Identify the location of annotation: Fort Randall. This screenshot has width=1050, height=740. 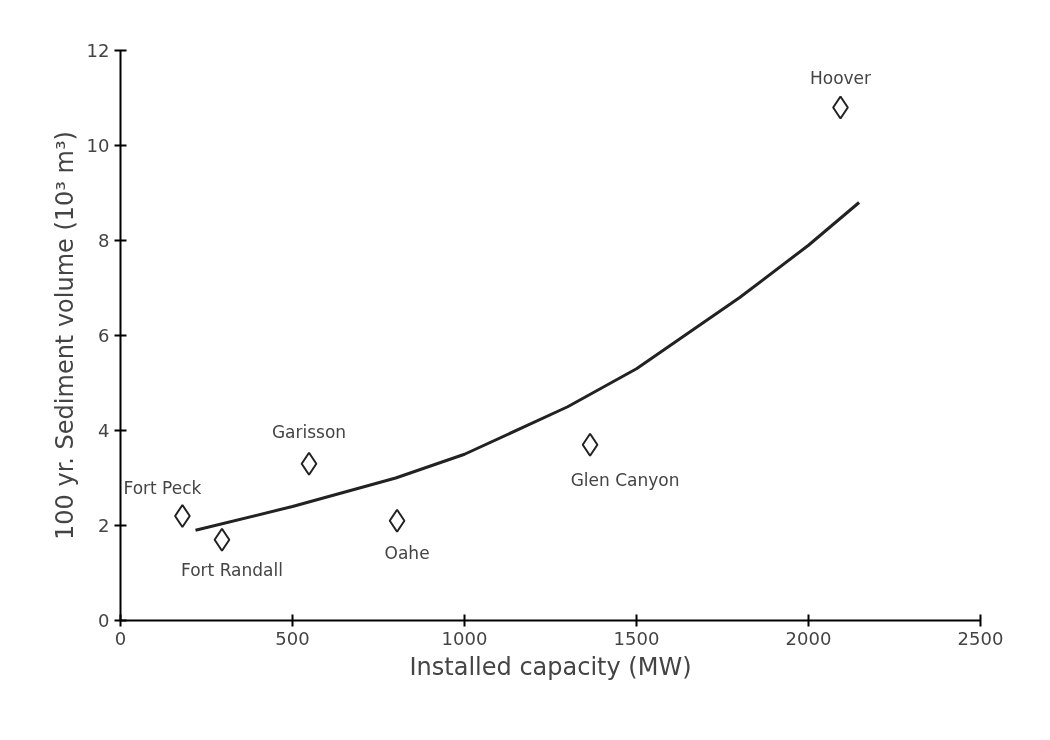
(232, 569).